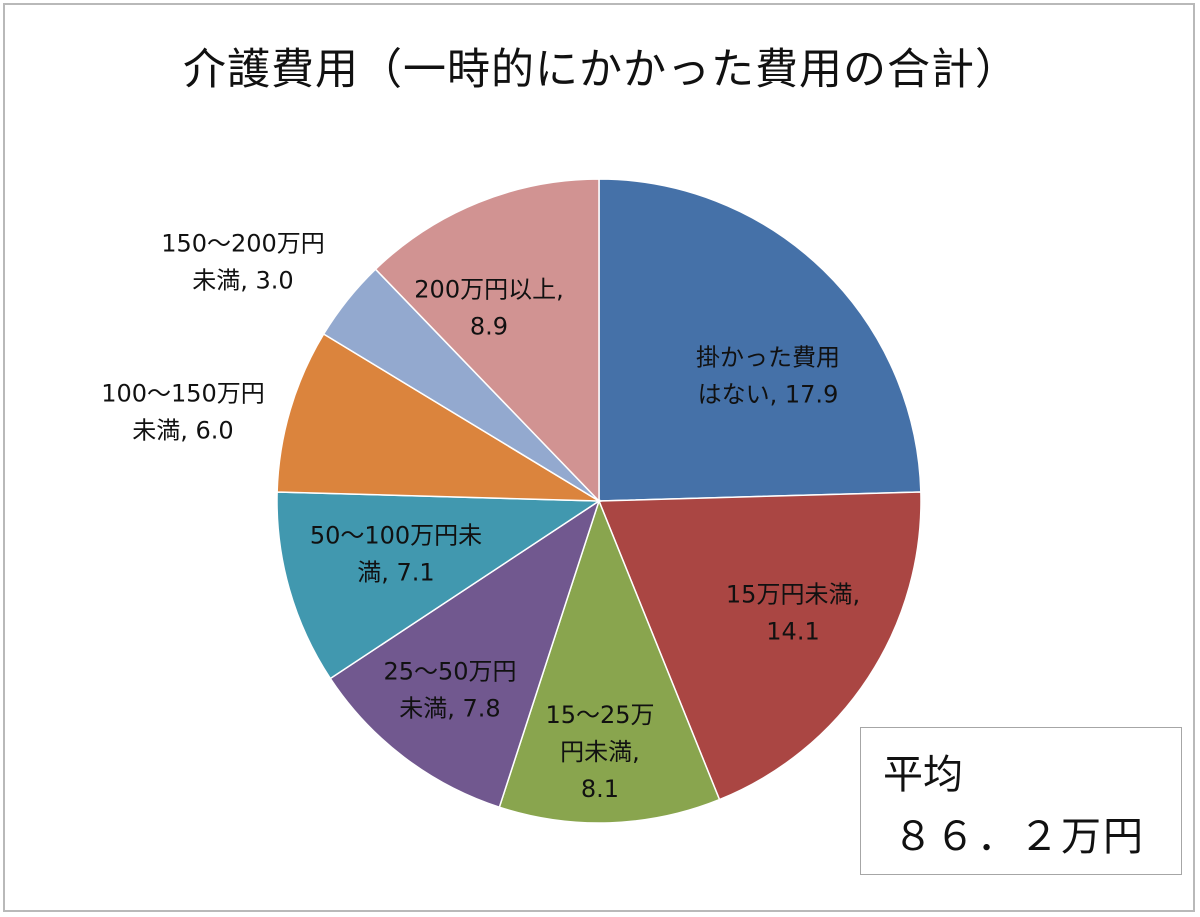  I want to click on average-value: ８６．２万円, so click(1019, 837).